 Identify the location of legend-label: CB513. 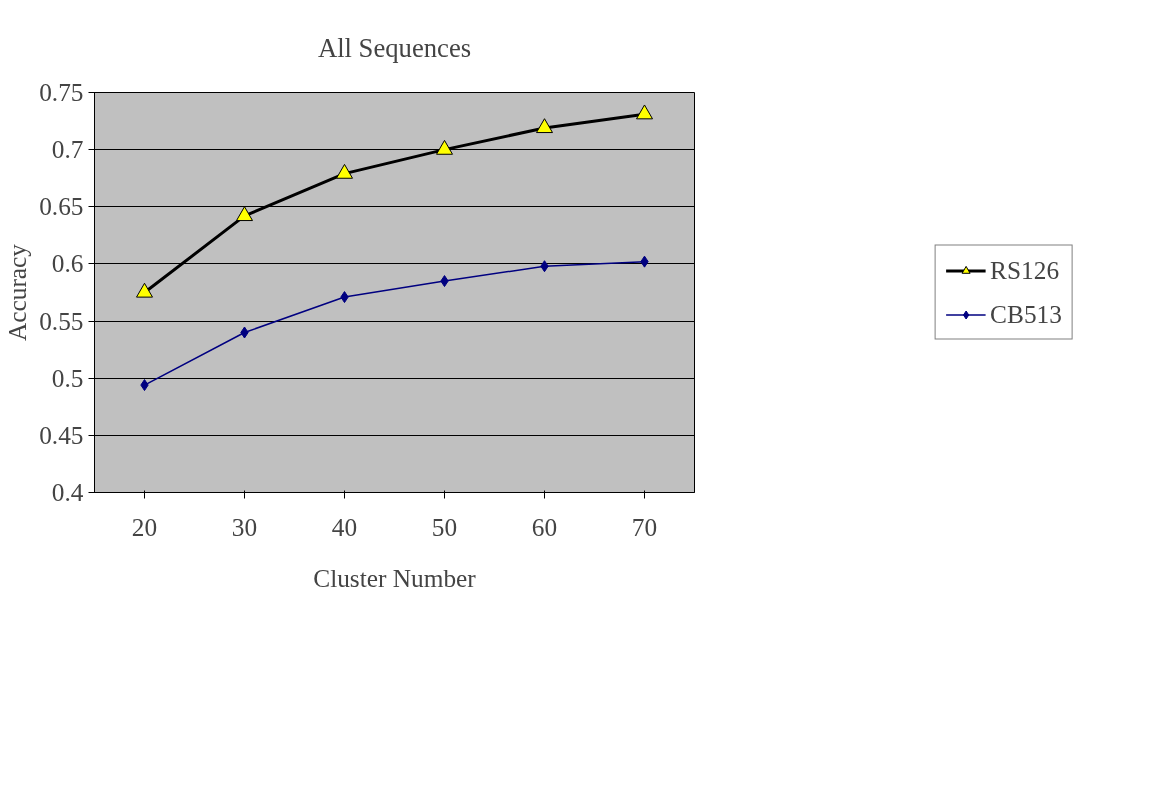
(1026, 314).